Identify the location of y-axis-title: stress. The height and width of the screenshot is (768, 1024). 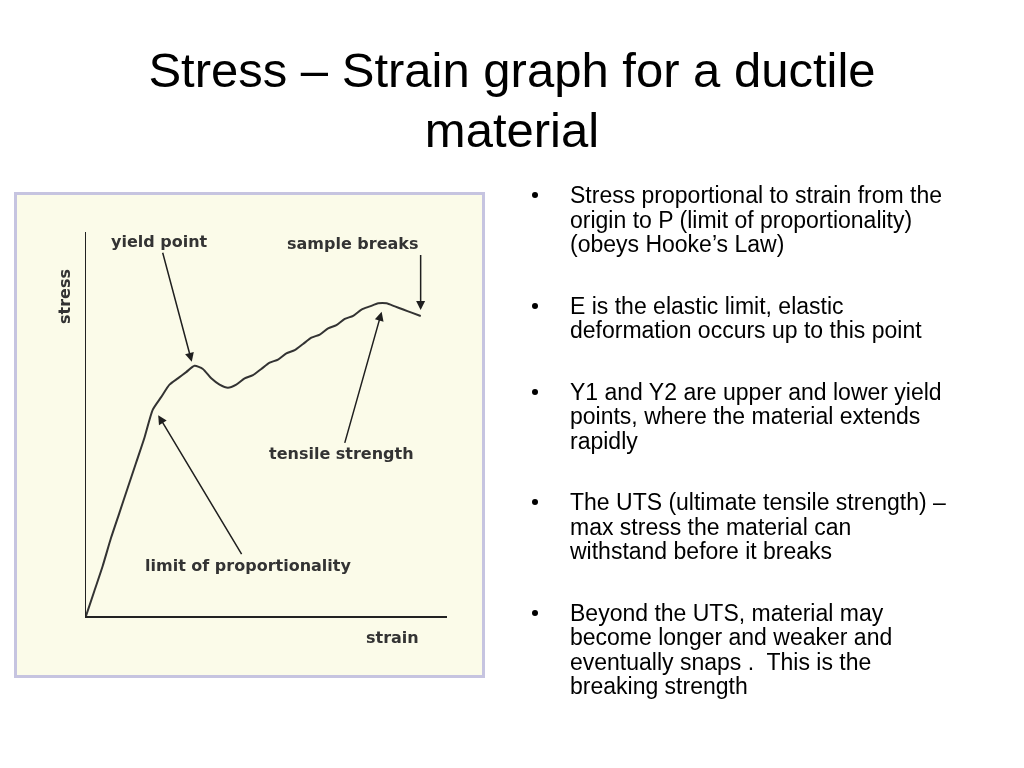
(65, 296).